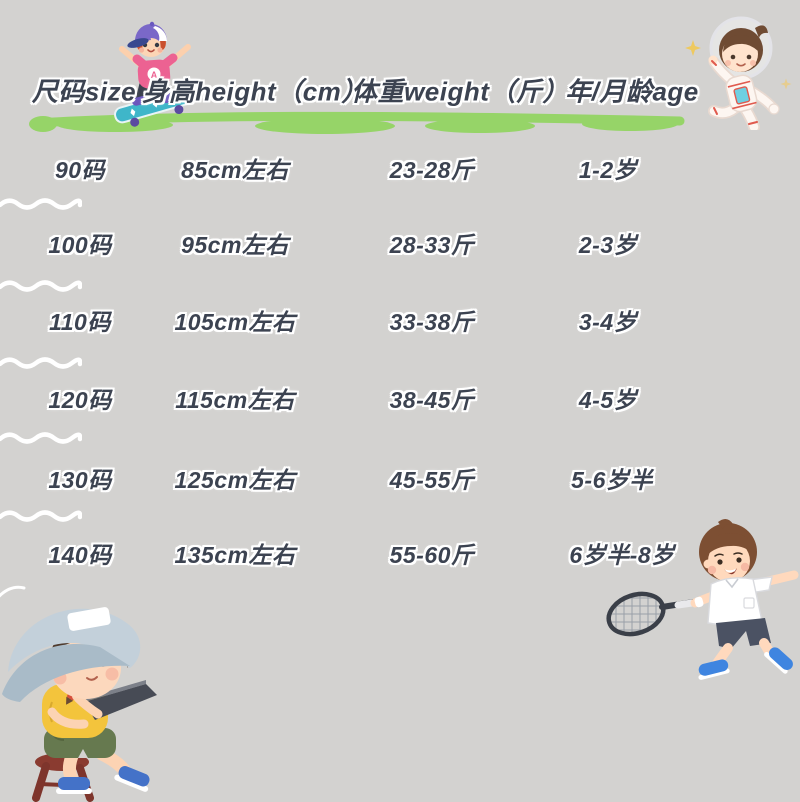 The image size is (800, 802). I want to click on skateboarding-kid-icon: A, so click(156, 74).